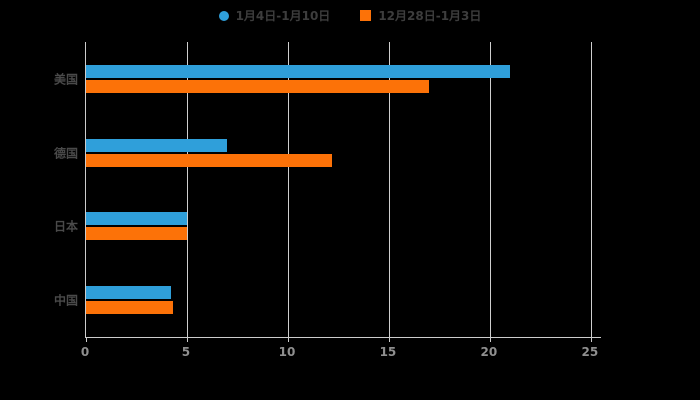  I want to click on bar-12月28日-1月3日-美国, so click(258, 86).